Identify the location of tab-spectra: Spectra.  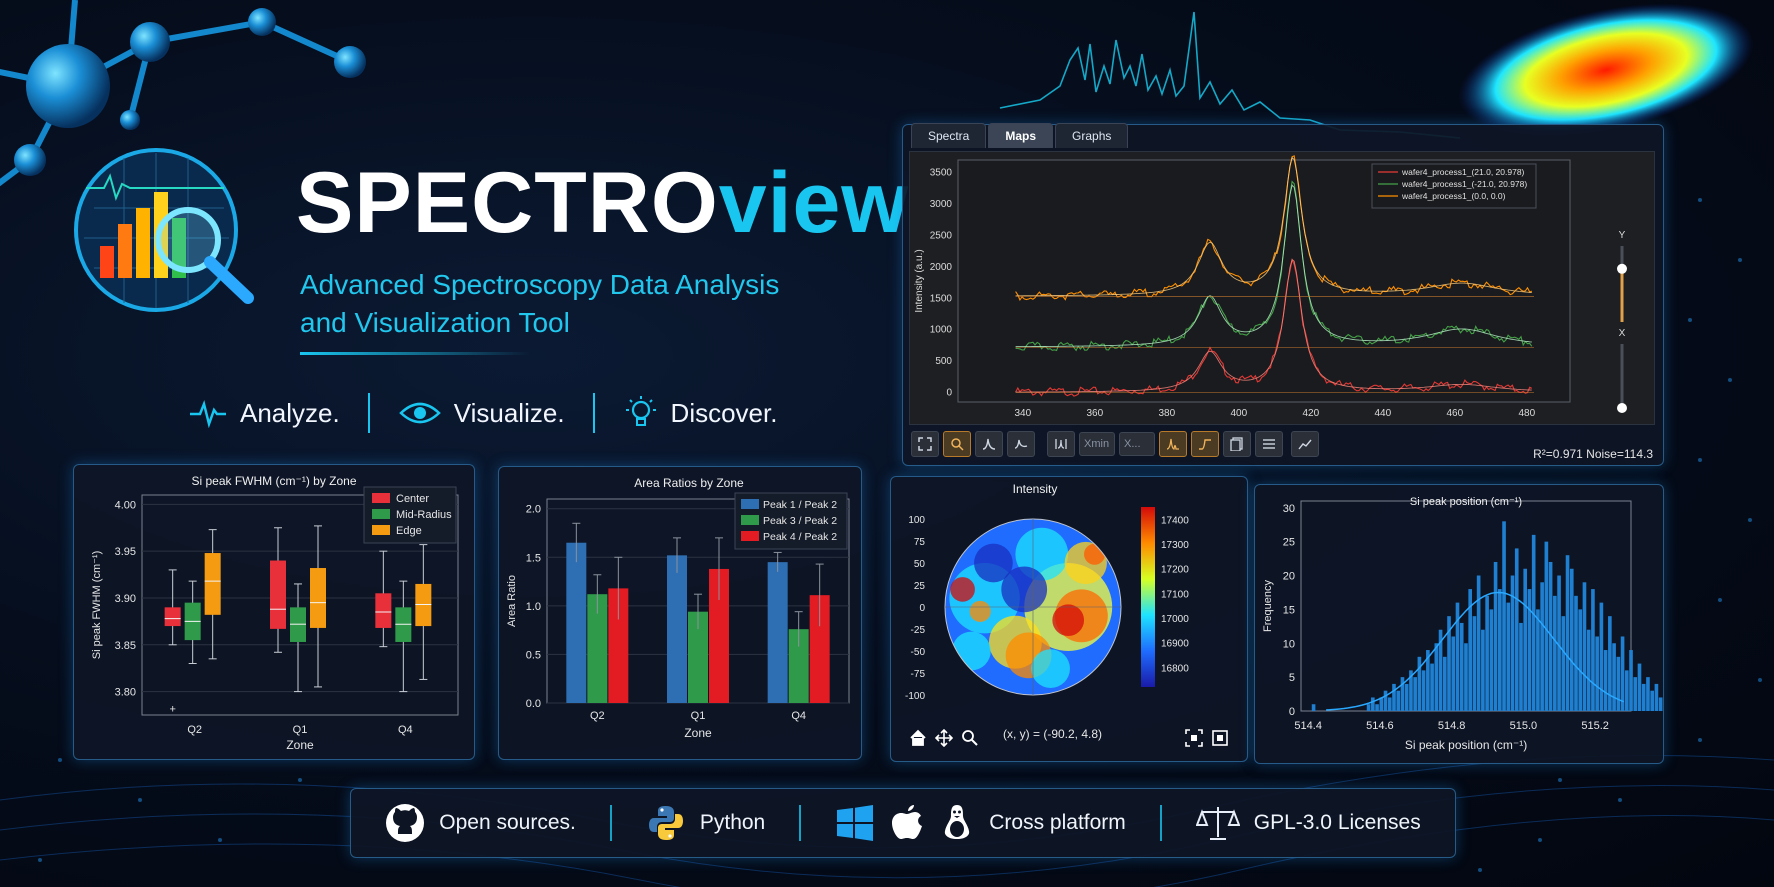
(949, 135).